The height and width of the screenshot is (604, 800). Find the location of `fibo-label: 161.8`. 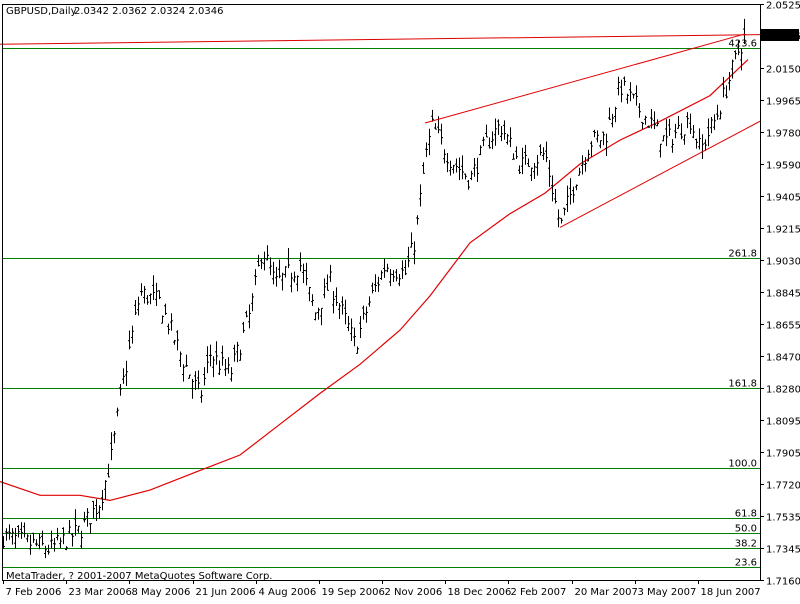

fibo-label: 161.8 is located at coordinates (742, 384).